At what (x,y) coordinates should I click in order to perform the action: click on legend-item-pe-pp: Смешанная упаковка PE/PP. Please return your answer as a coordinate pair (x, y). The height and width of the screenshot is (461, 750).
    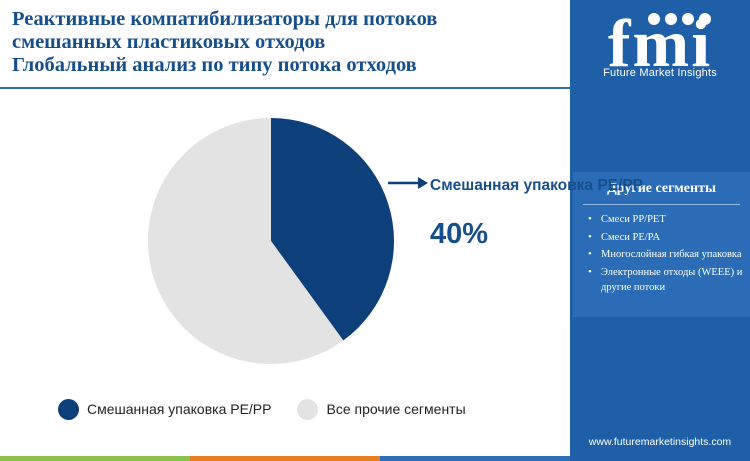
    Looking at the image, I should click on (165, 409).